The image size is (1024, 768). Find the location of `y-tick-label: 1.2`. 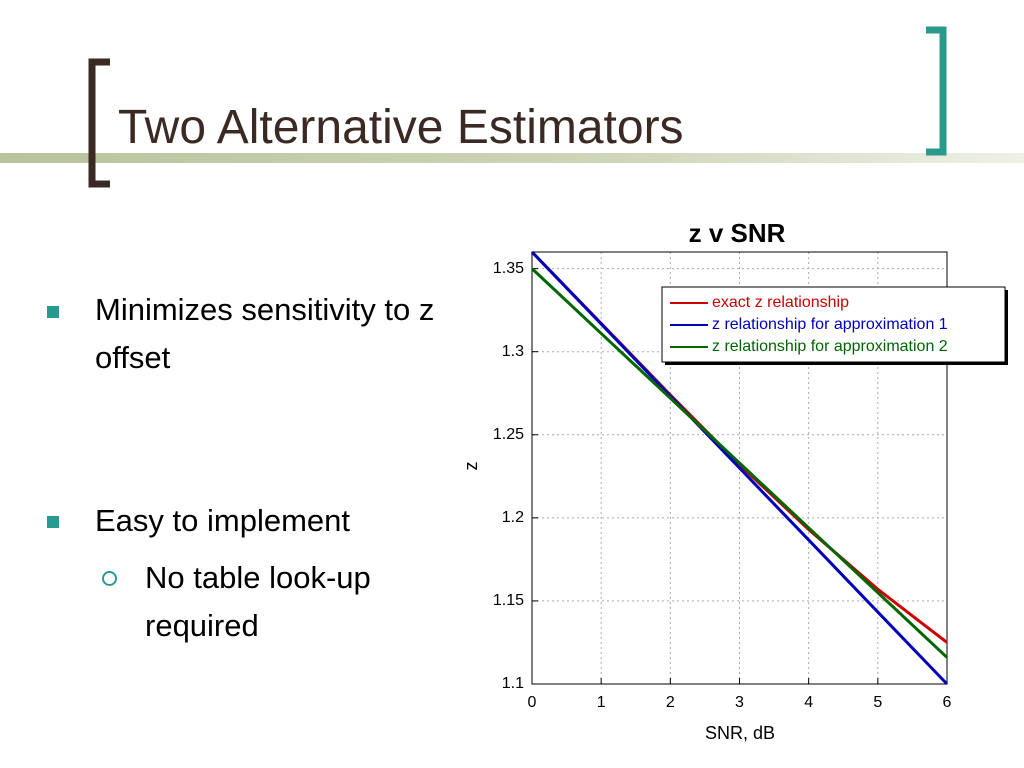

y-tick-label: 1.2 is located at coordinates (513, 517).